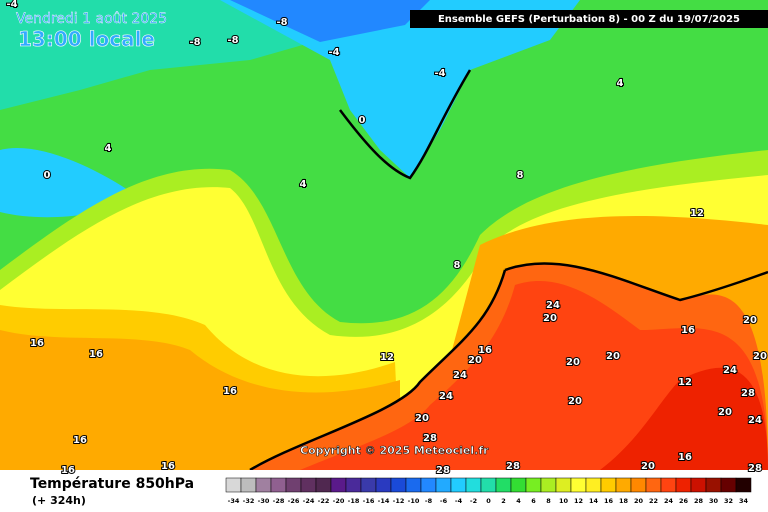 This screenshot has height=512, width=768. Describe the element at coordinates (86, 39) in the screenshot. I see `time: 13:00 locale` at that location.